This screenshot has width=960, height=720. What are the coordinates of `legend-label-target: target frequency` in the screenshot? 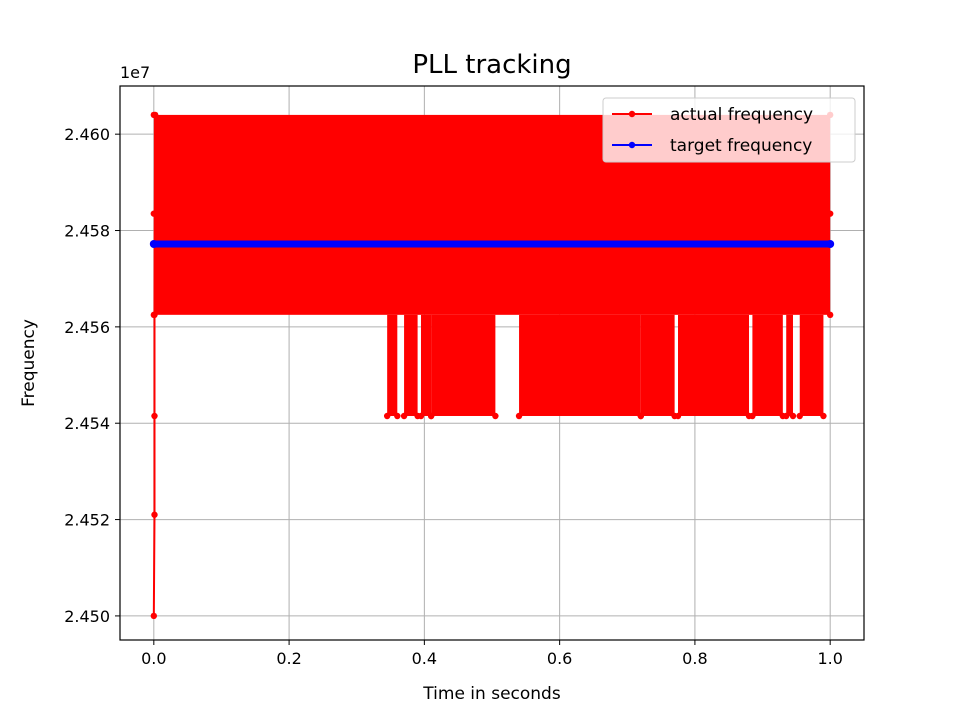 It's located at (741, 146).